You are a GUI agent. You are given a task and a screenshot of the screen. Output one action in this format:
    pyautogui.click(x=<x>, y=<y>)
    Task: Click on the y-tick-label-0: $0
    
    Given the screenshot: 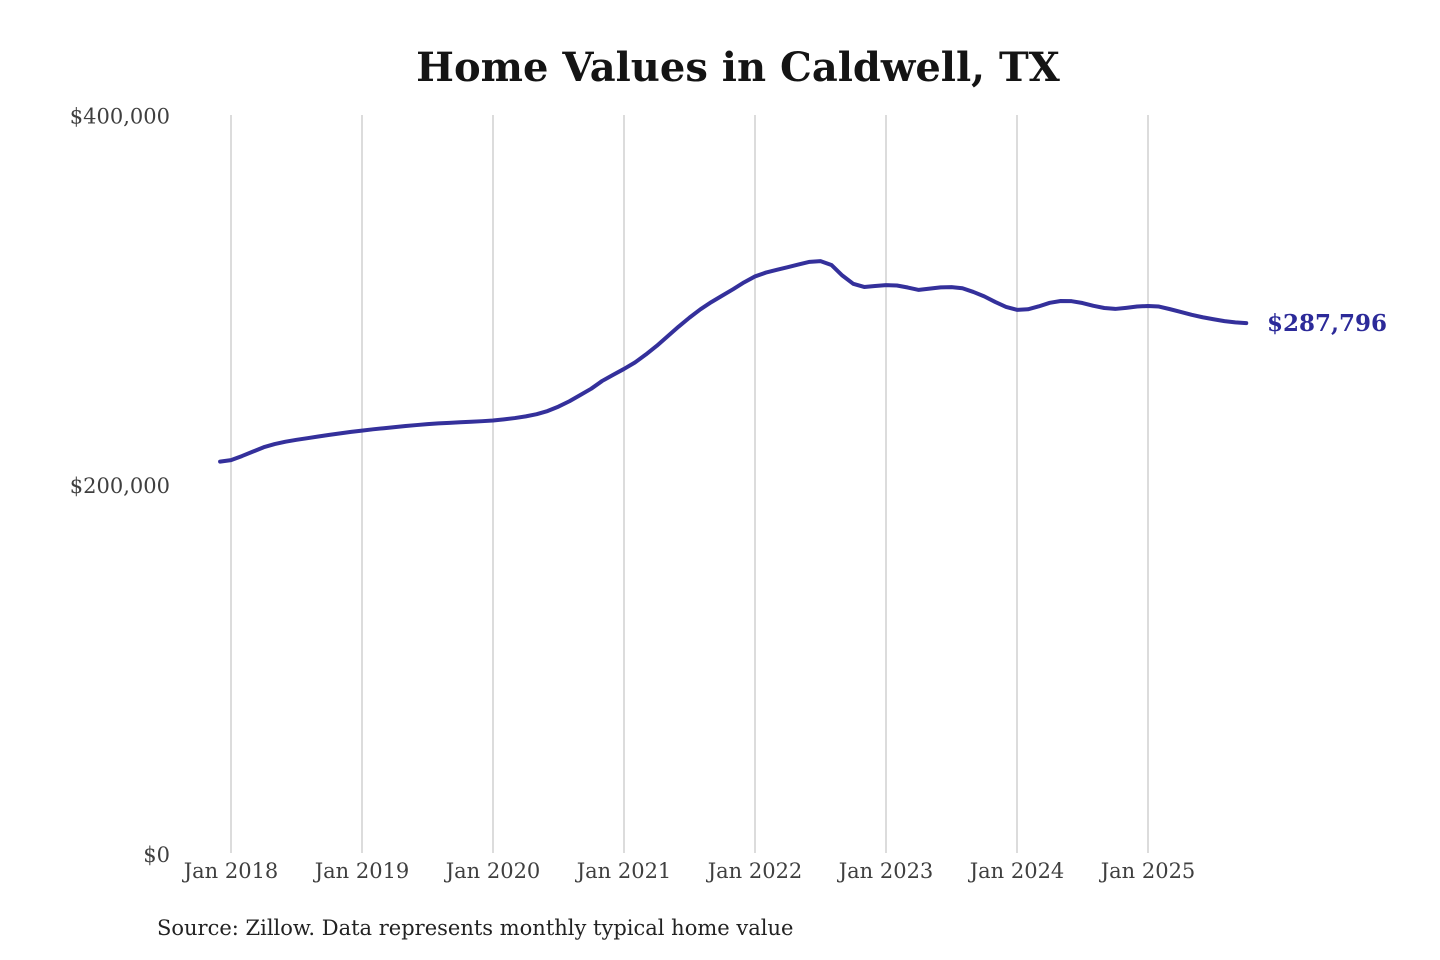 What is the action you would take?
    pyautogui.click(x=156, y=855)
    